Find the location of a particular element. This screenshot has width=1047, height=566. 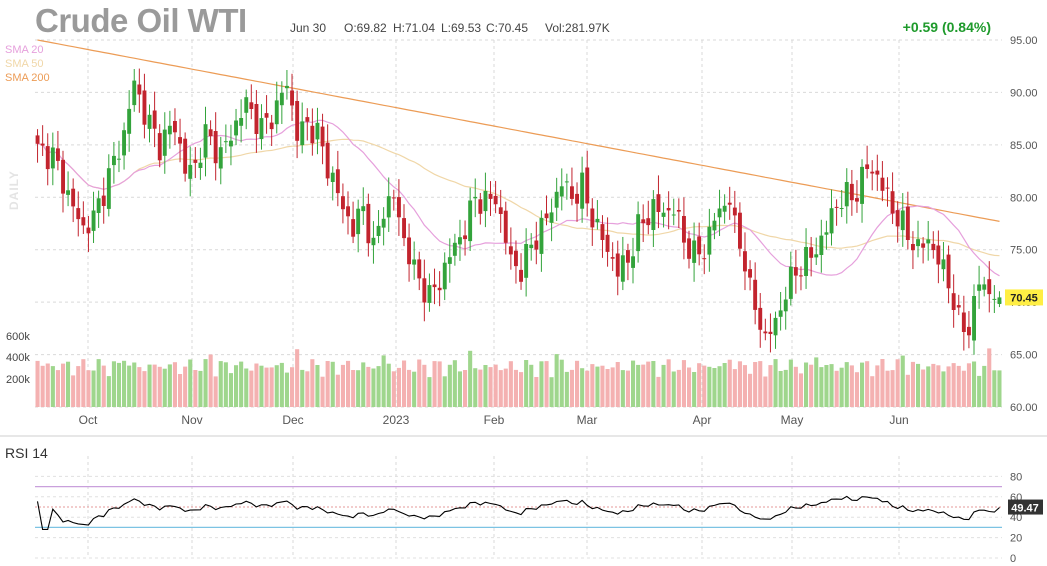

legend-sma50: SMA 50 is located at coordinates (24, 64).